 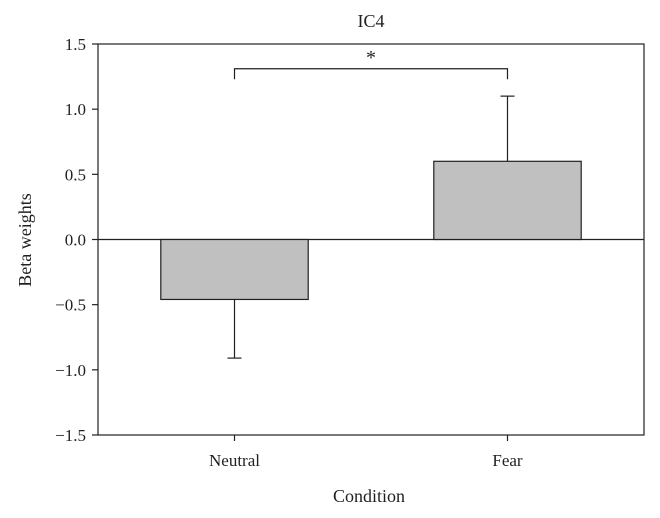 I want to click on y-tick-label: 0.0, so click(x=75, y=240).